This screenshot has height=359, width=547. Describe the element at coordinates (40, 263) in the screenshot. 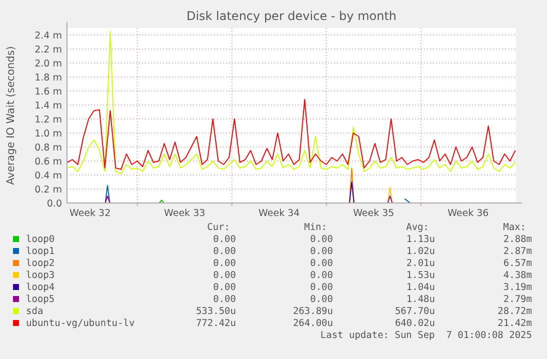

I see `legend-label: loop2` at that location.